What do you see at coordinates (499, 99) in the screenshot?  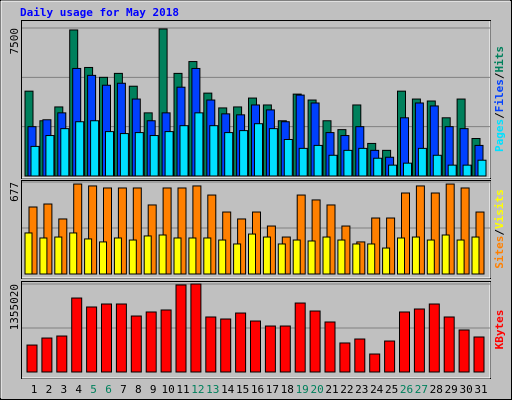 I see `legend: Pages/Files/Hits` at bounding box center [499, 99].